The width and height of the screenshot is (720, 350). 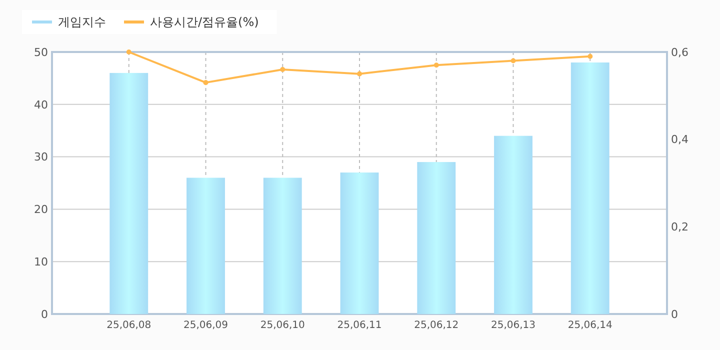 I want to click on y-tick-label: 40, so click(x=41, y=105).